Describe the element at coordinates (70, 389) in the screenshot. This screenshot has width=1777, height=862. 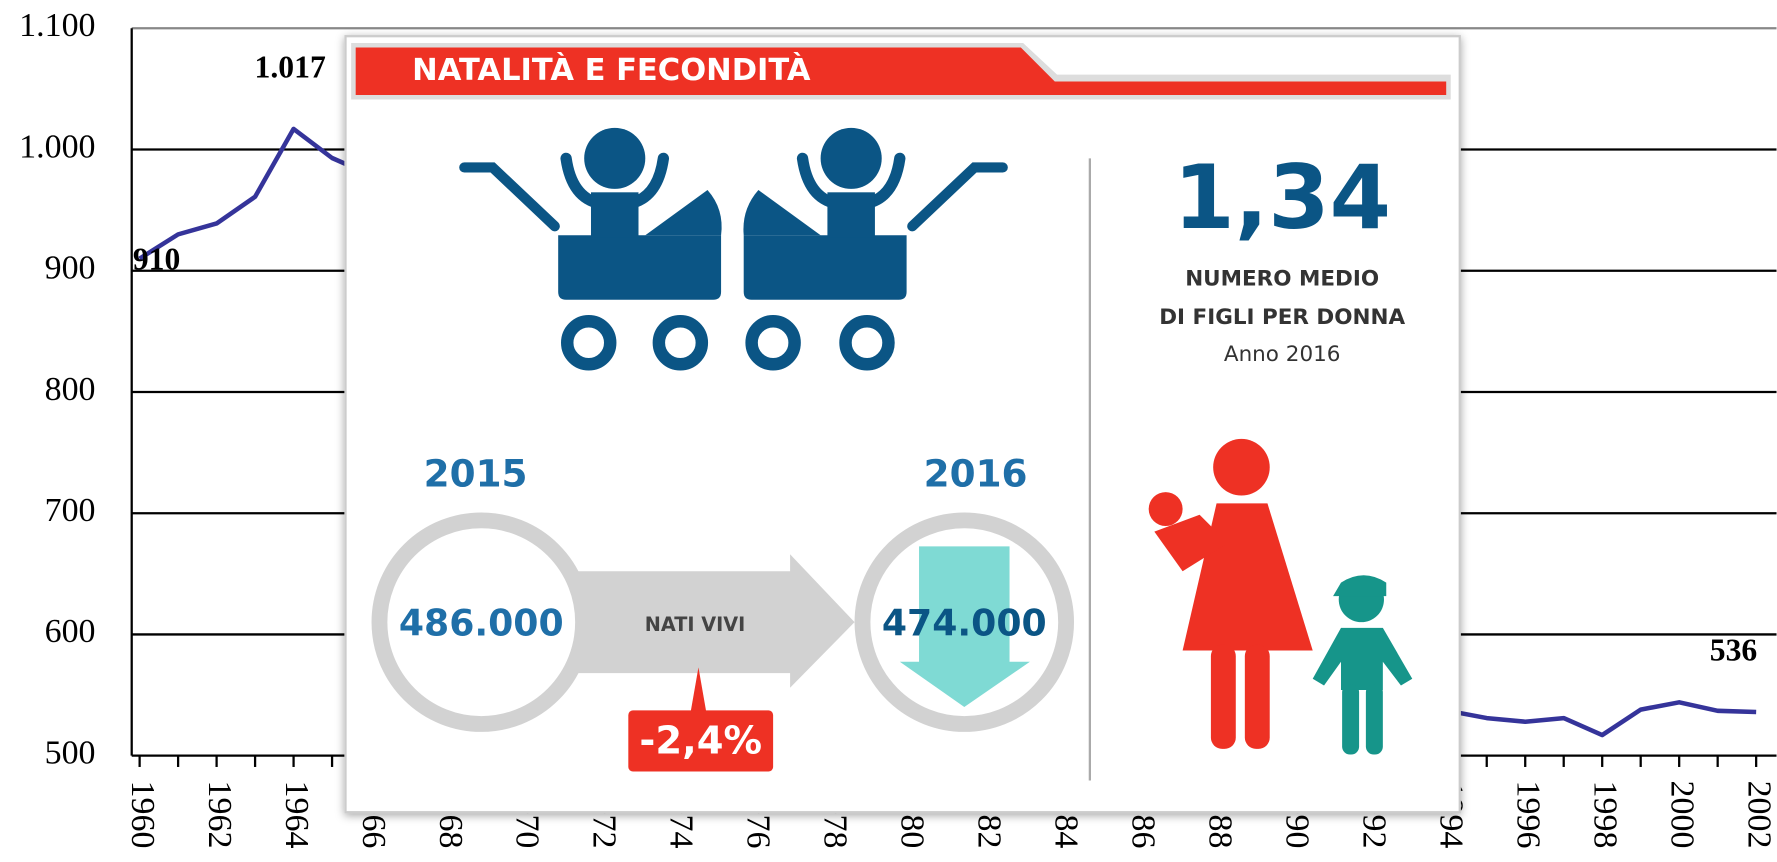
I see `y-tick-label: 800` at that location.